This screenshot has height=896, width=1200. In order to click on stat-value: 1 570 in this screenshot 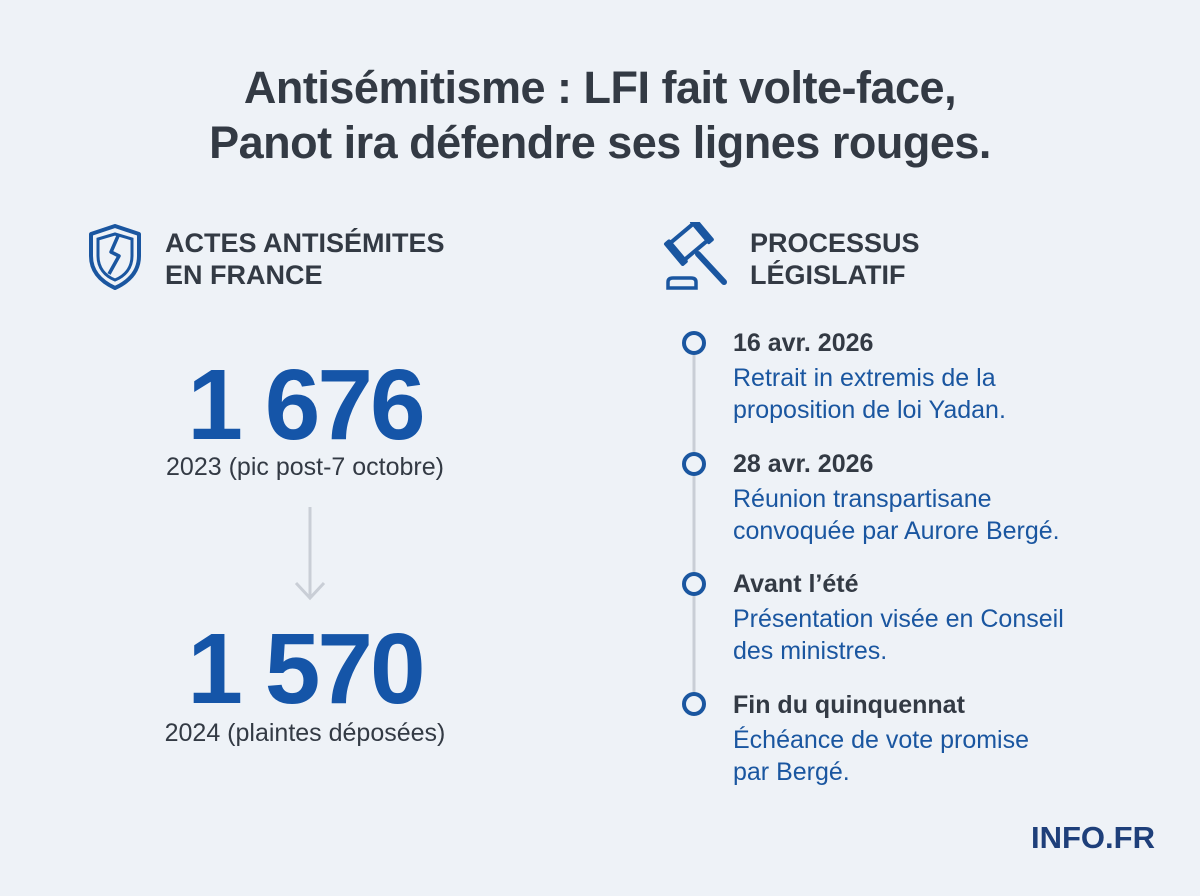, I will do `click(306, 669)`.